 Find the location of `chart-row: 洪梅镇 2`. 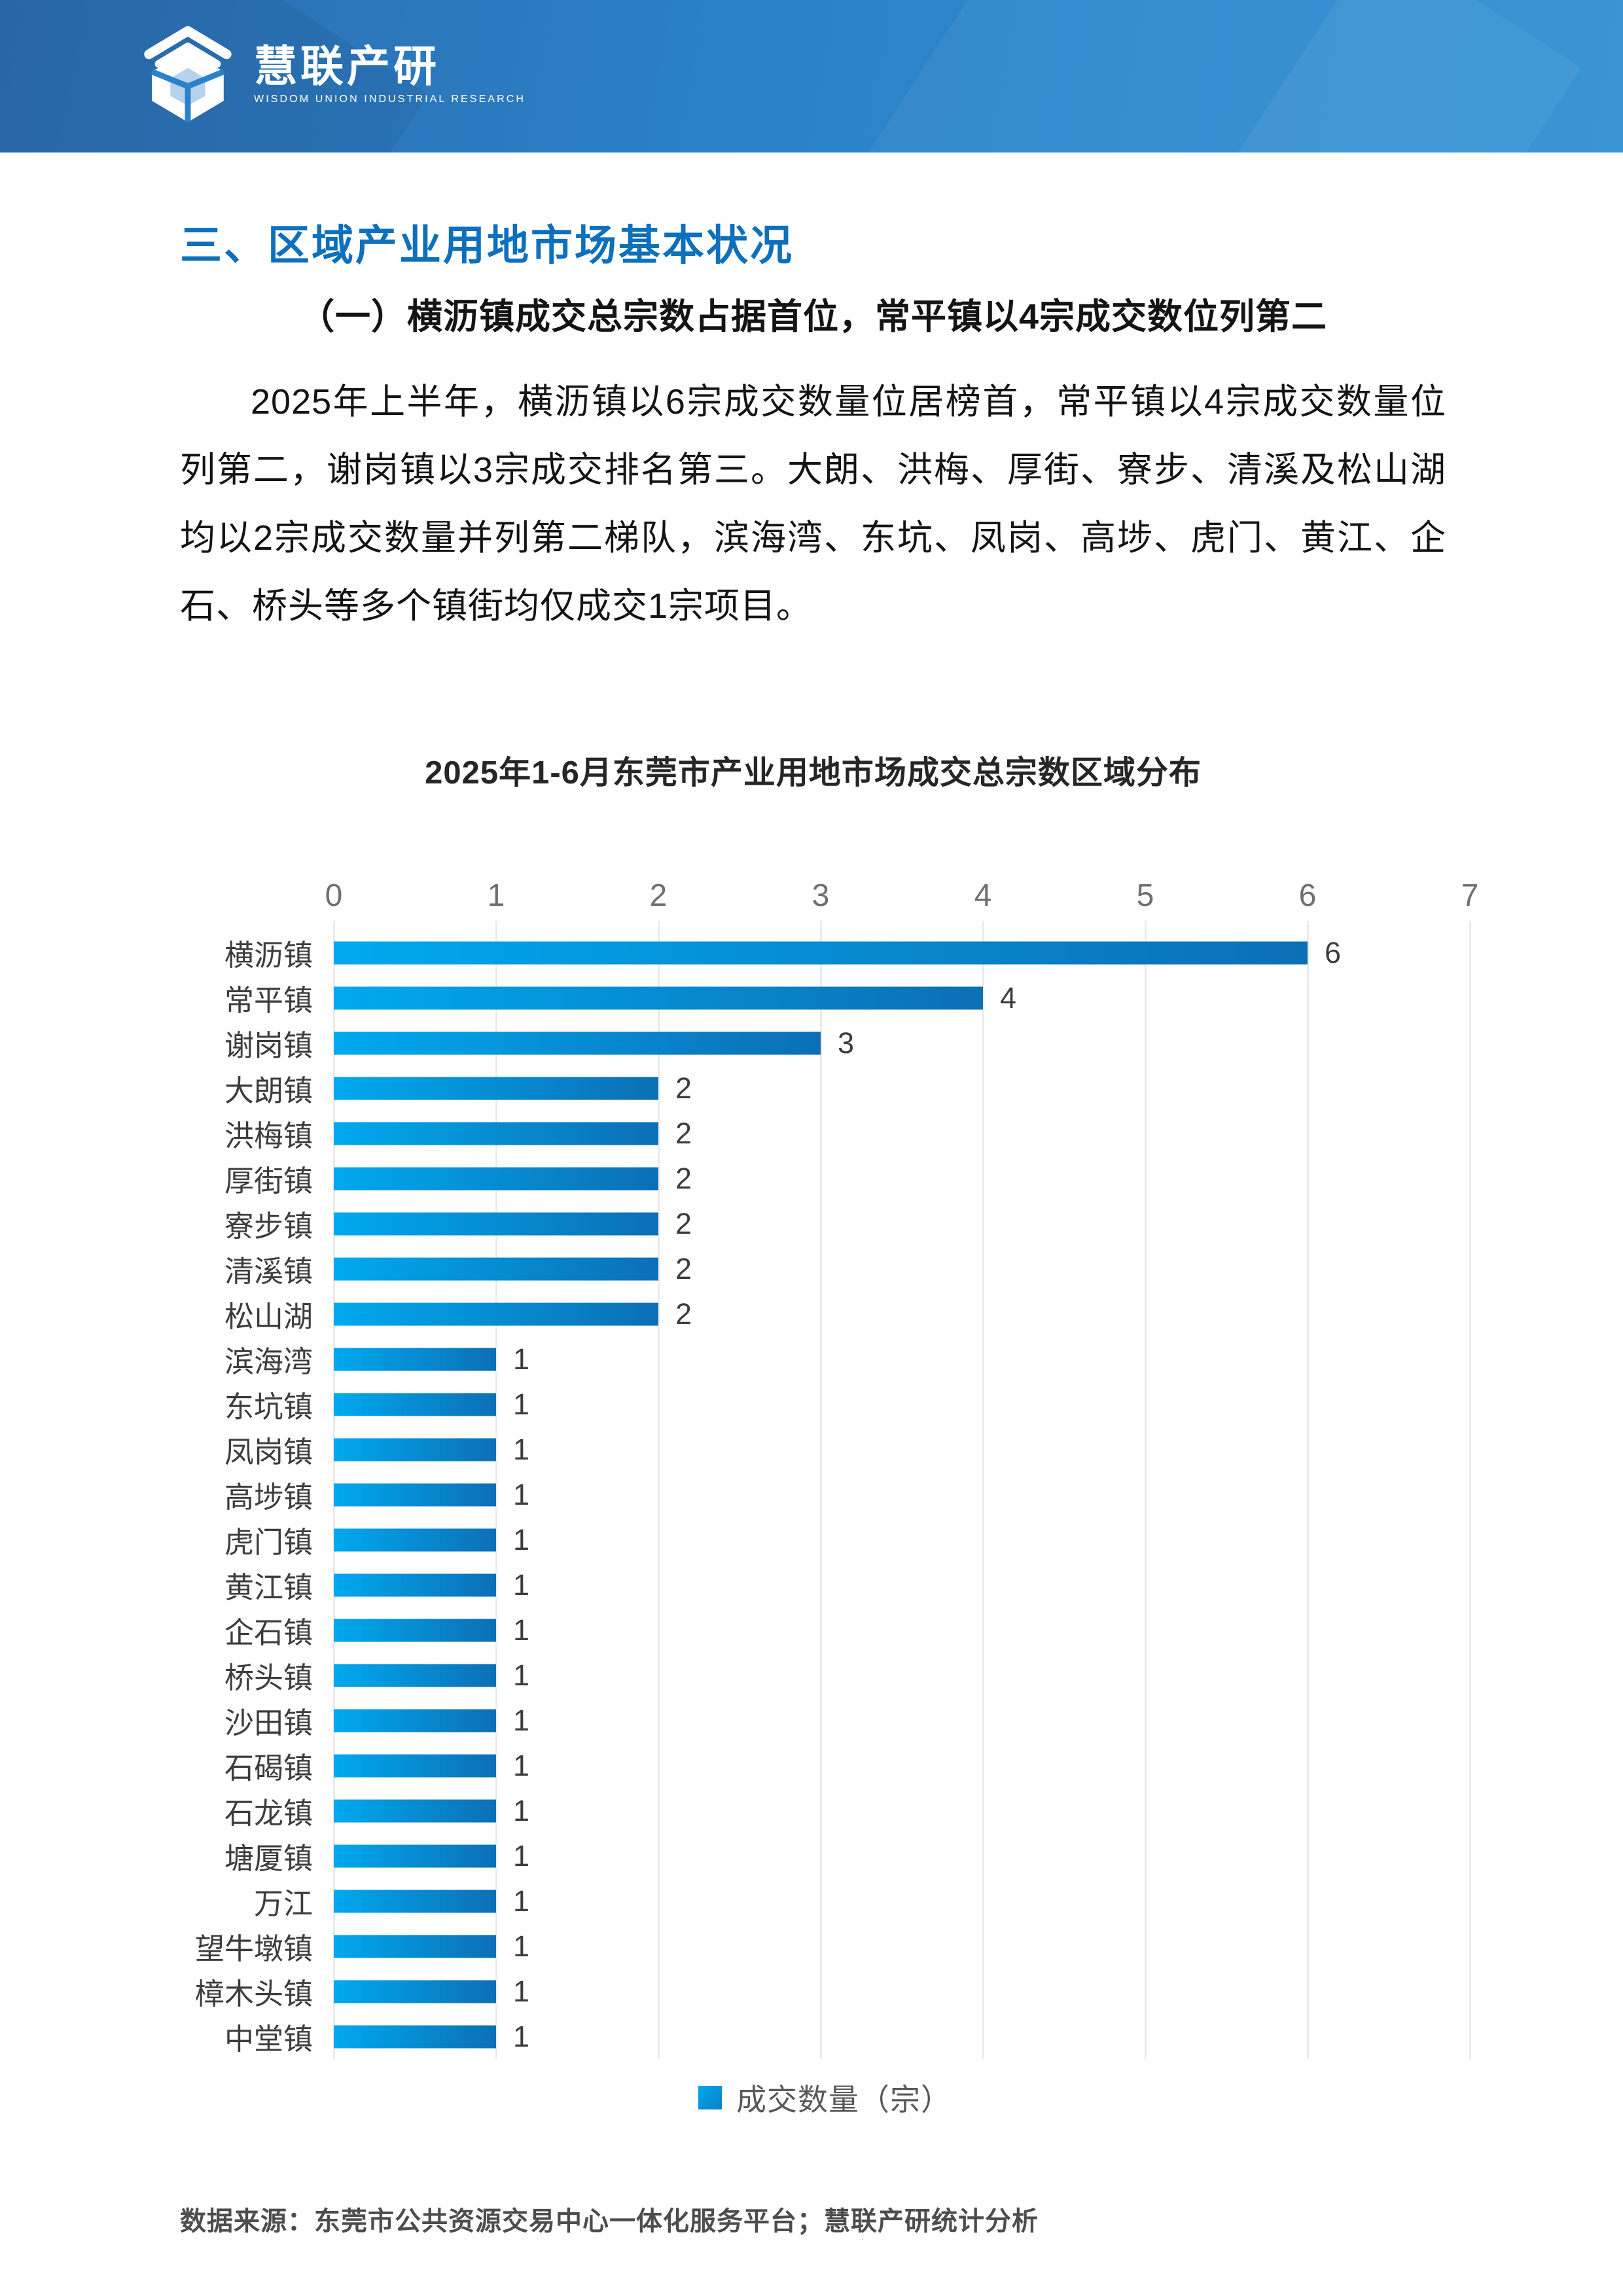

chart-row: 洪梅镇 2 is located at coordinates (825, 1133).